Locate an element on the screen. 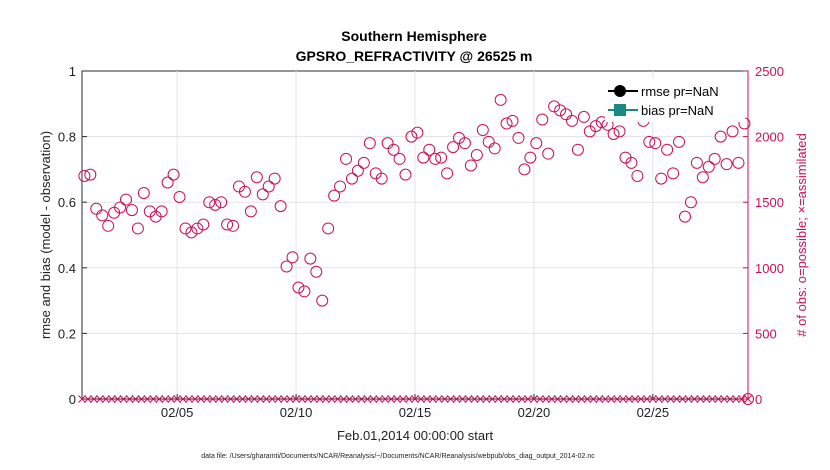 Image resolution: width=830 pixels, height=470 pixels. x-axis-ticks: 02/05 02/10 02/15 02/20 02/25 is located at coordinates (415, 407).